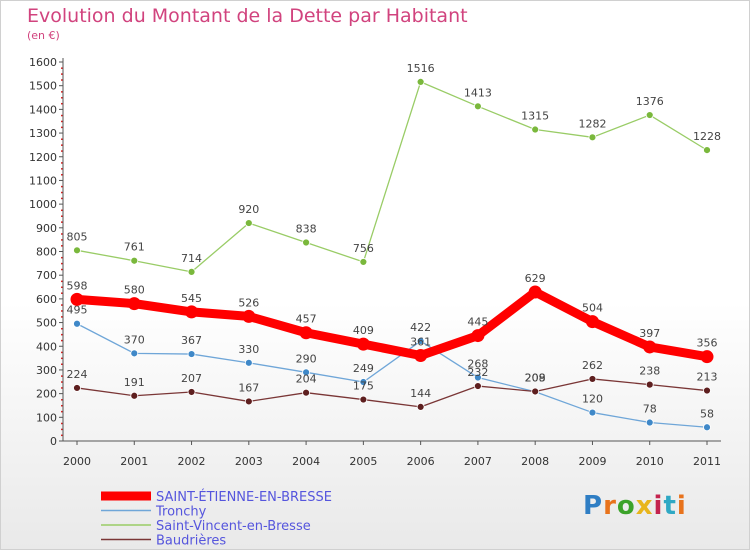  I want to click on x-tick-label: 2005, so click(363, 461).